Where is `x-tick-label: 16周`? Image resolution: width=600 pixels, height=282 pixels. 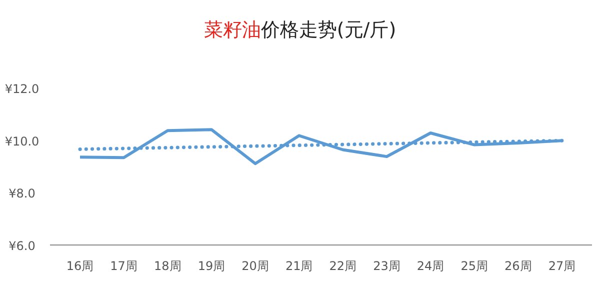 x-tick-label: 16周 is located at coordinates (80, 266).